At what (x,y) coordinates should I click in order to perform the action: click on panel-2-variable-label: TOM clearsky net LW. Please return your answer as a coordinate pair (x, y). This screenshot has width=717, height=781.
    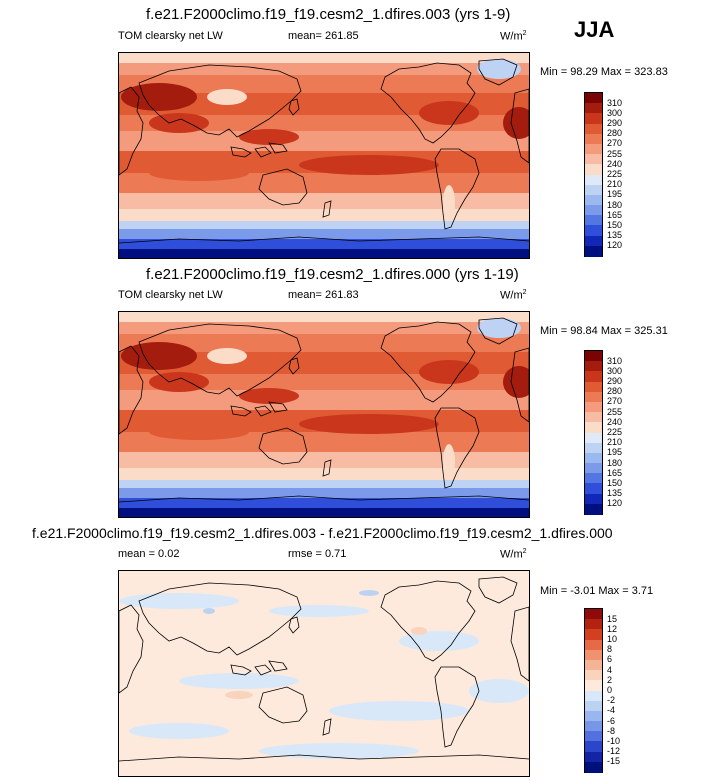
    Looking at the image, I should click on (170, 295).